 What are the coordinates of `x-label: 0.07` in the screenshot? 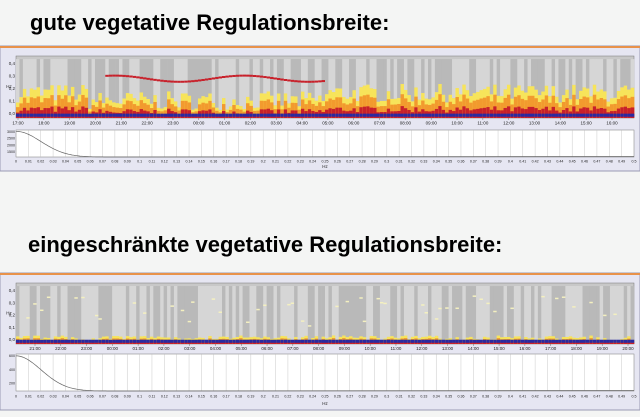 It's located at (102, 161).